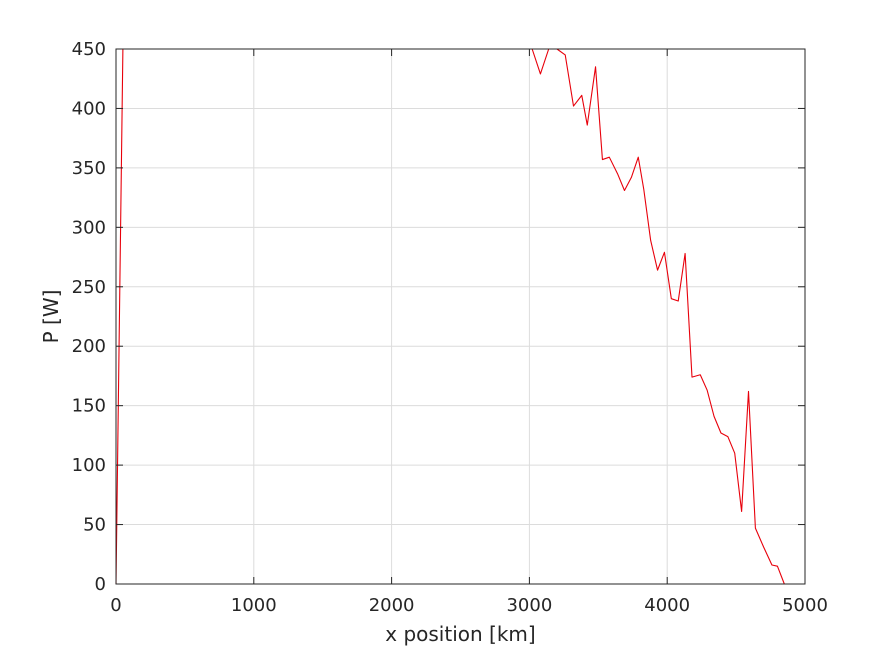 This screenshot has height=656, width=891. I want to click on y-tick-label: 0, so click(100, 584).